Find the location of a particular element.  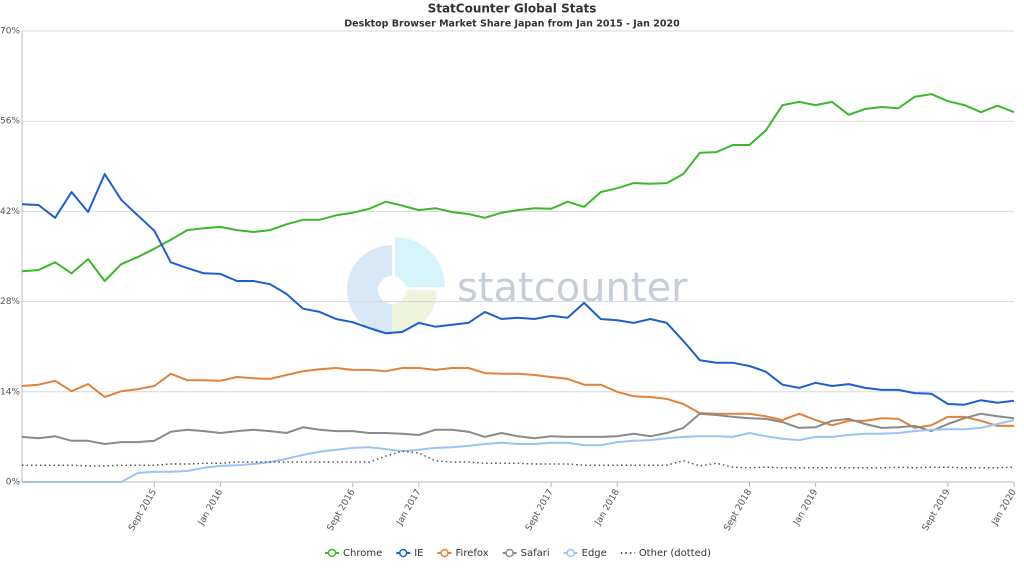

legend-item: Edge is located at coordinates (585, 553).